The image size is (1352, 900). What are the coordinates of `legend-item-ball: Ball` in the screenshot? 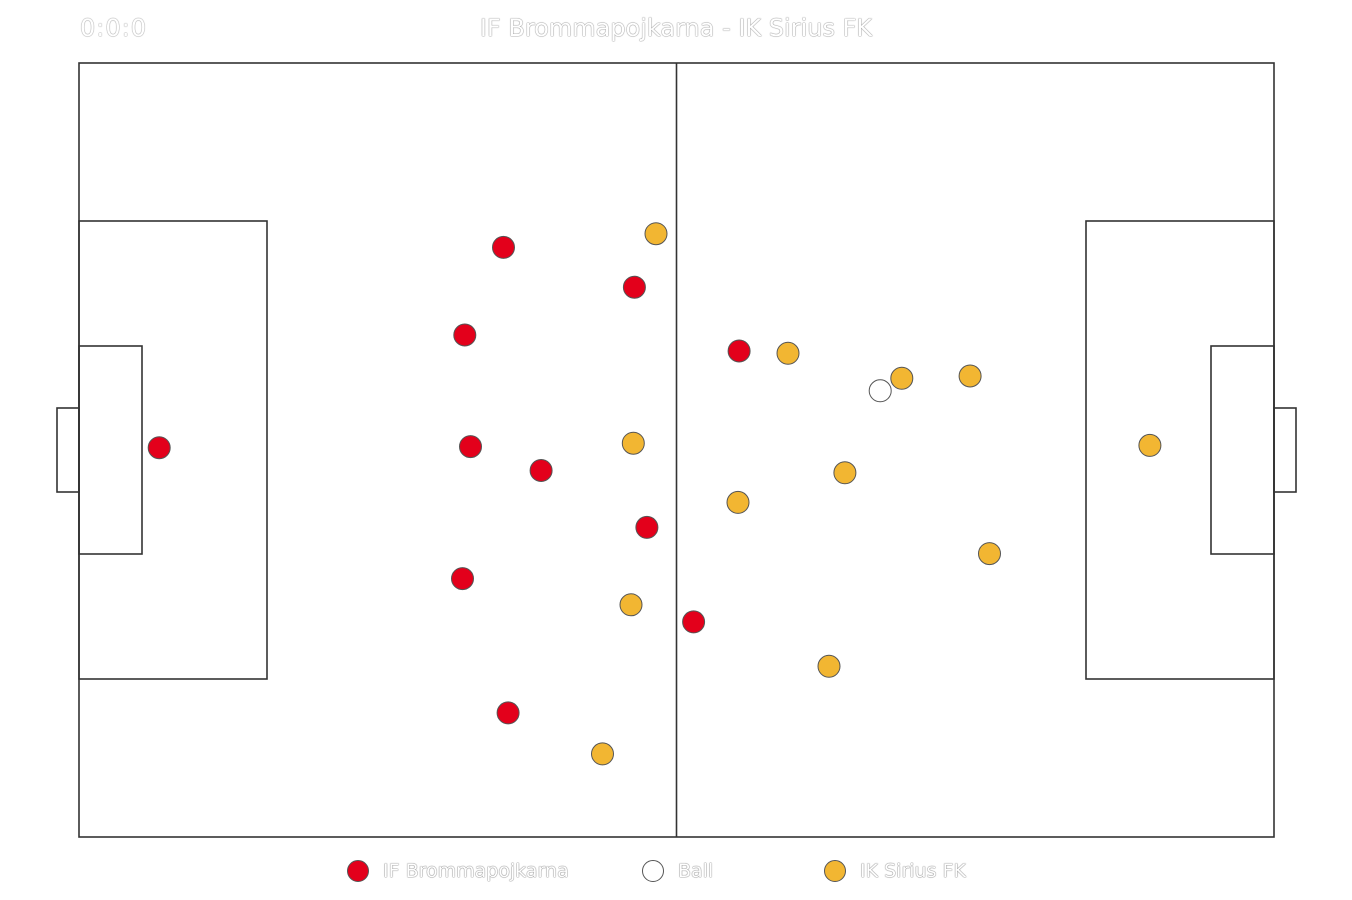 It's located at (677, 871).